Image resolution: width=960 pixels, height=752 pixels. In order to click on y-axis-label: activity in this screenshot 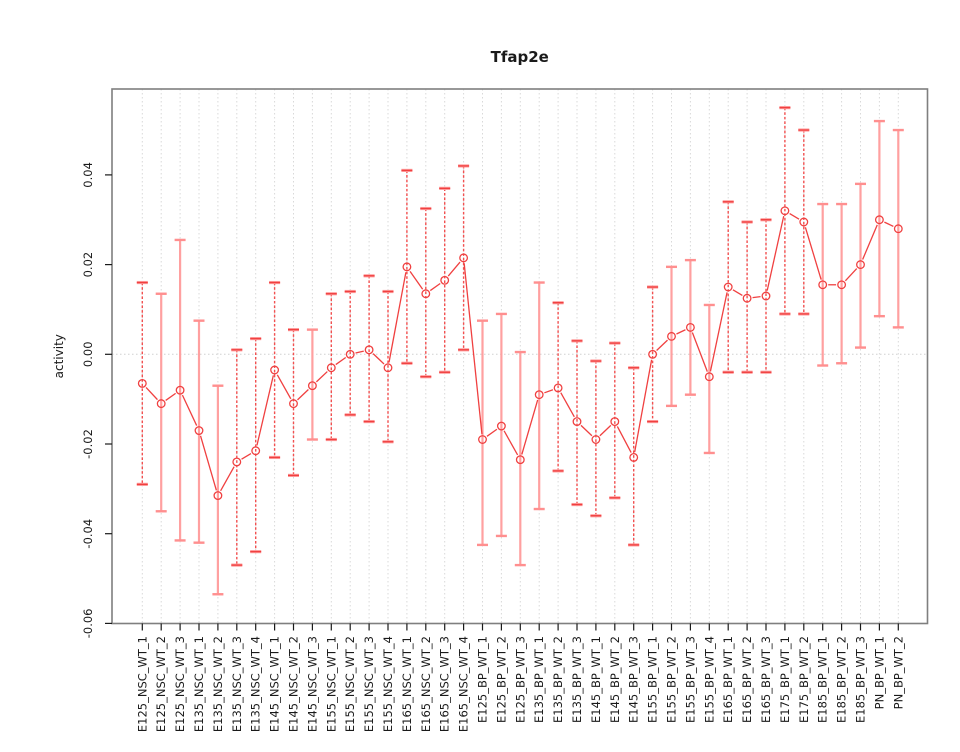, I will do `click(59, 356)`.